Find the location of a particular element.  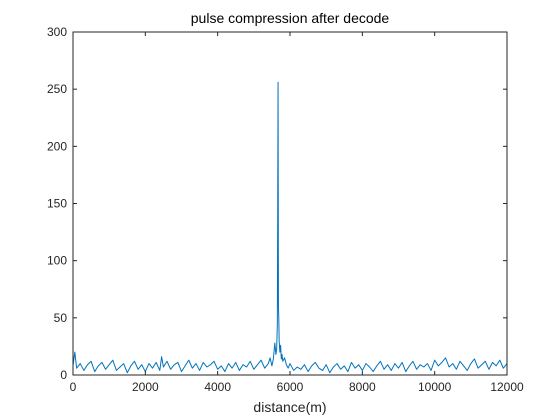

x-axis-label: distance(m) is located at coordinates (289, 407).